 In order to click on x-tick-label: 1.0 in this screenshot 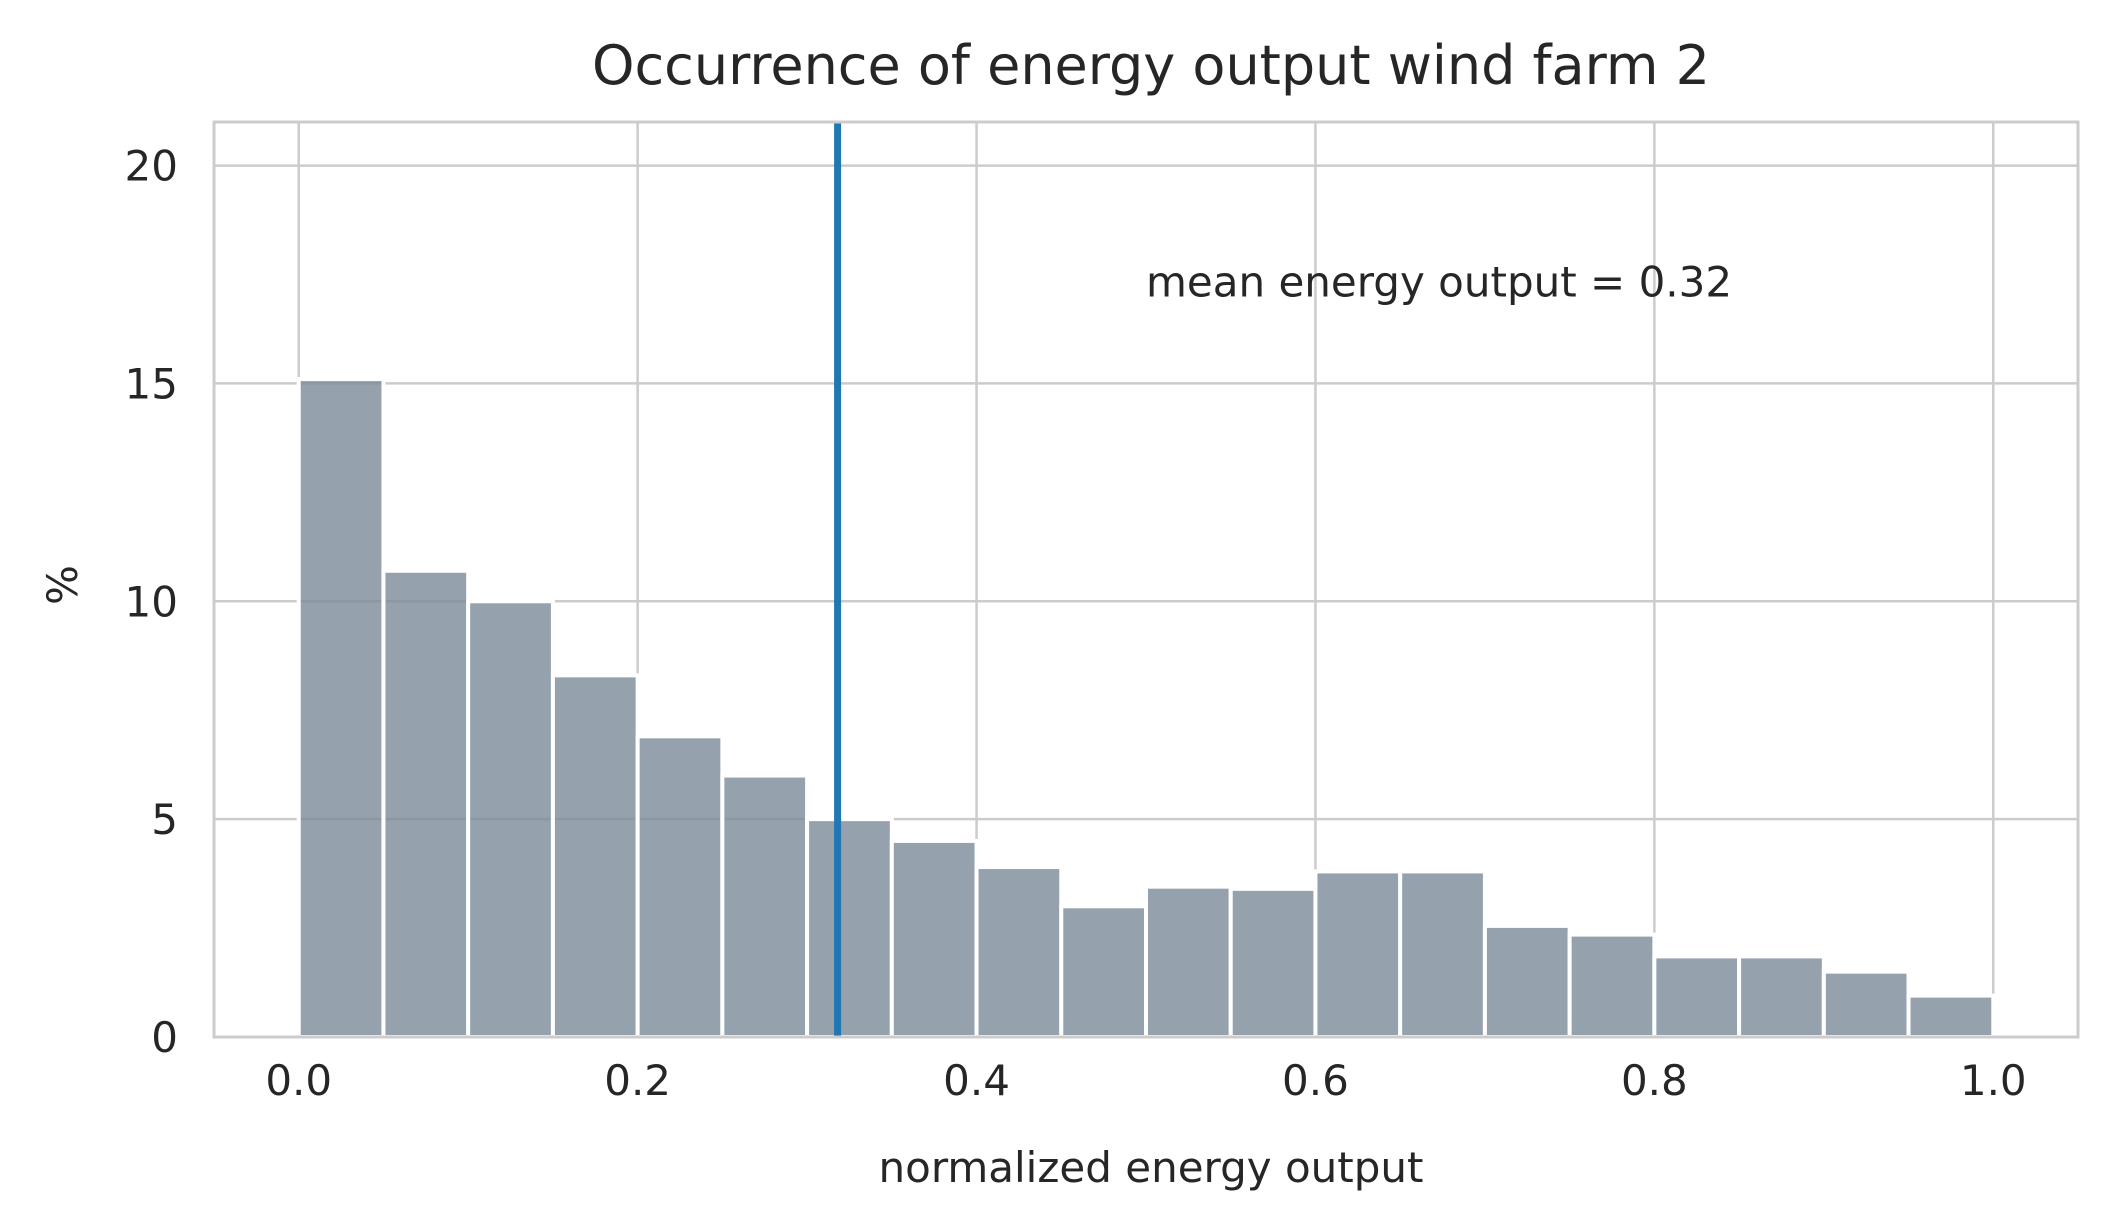, I will do `click(1993, 1080)`.